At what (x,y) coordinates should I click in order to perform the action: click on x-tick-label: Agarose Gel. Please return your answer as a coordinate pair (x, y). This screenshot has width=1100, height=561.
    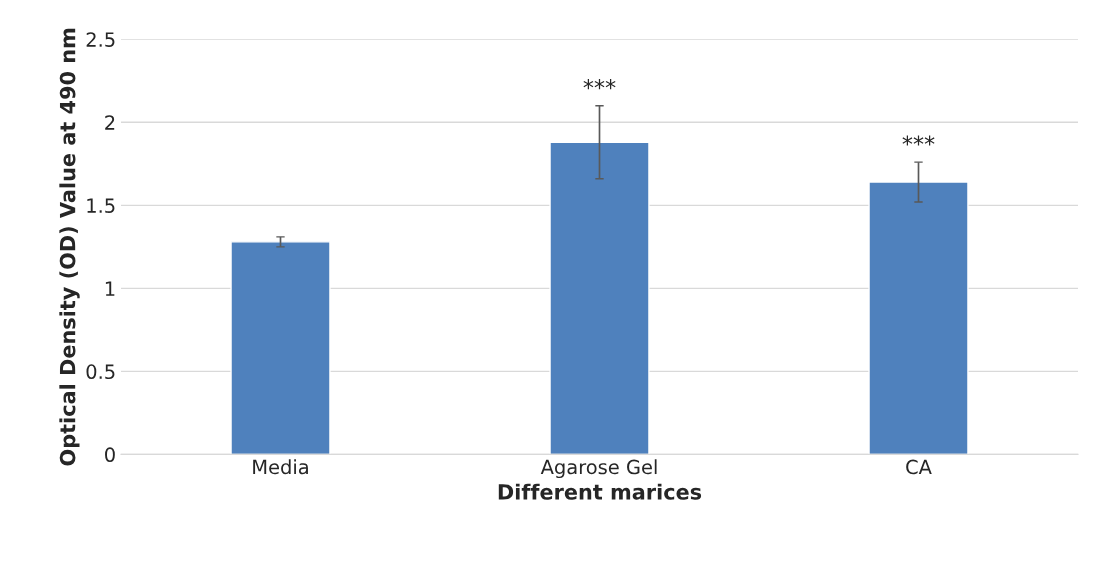
    Looking at the image, I should click on (598, 469).